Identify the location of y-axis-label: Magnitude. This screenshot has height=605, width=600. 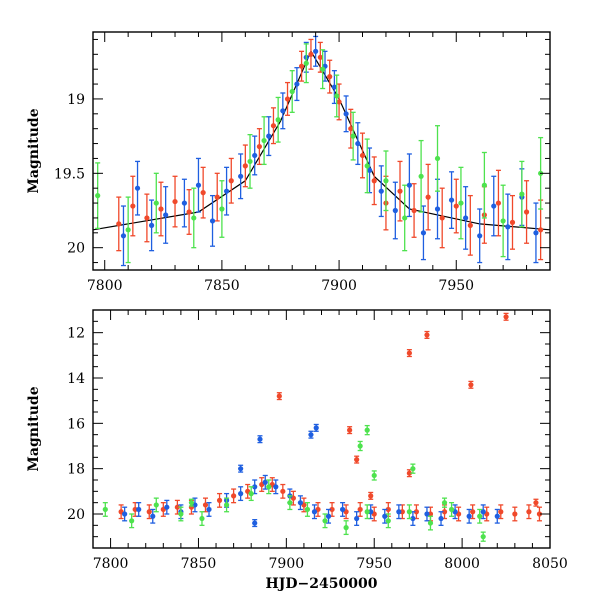
(34, 428).